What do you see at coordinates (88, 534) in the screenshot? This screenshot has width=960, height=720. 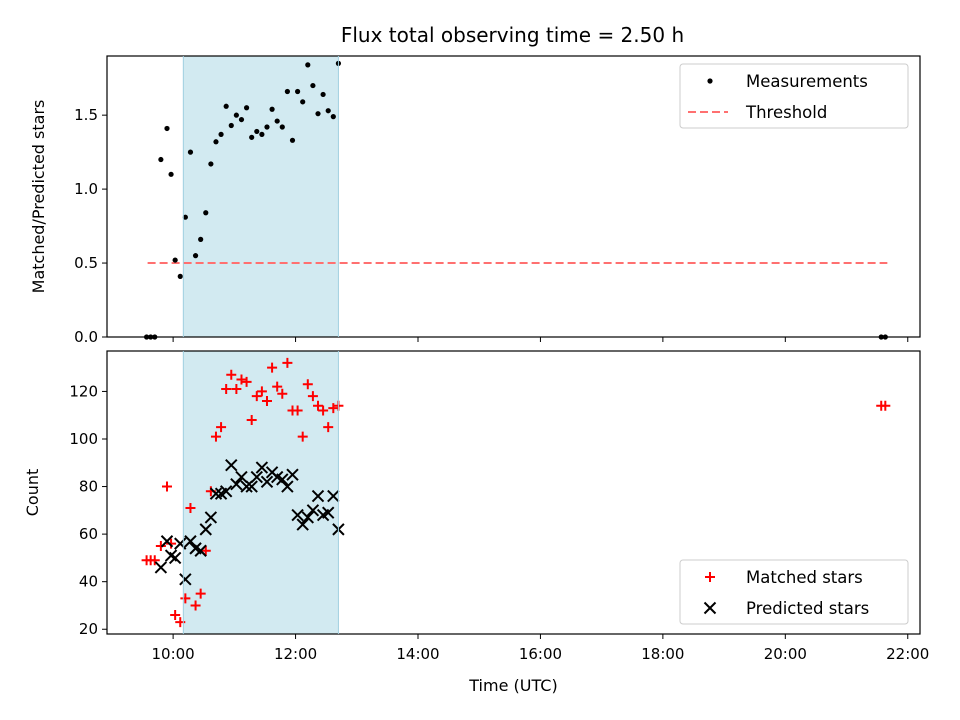 I see `y-tick-label: 60` at bounding box center [88, 534].